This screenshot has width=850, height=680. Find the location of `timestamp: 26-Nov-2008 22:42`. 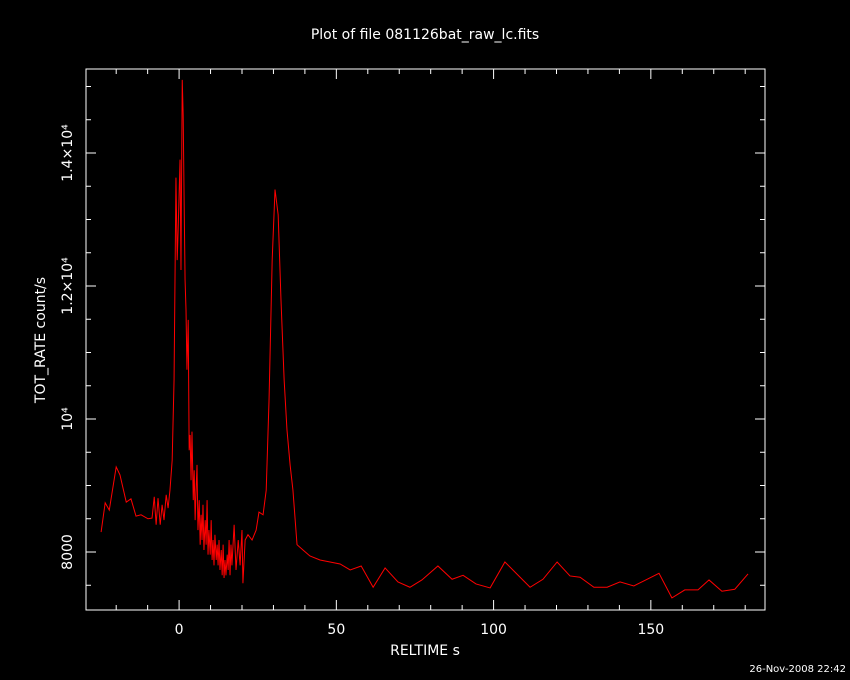

timestamp: 26-Nov-2008 22:42 is located at coordinates (797, 669).